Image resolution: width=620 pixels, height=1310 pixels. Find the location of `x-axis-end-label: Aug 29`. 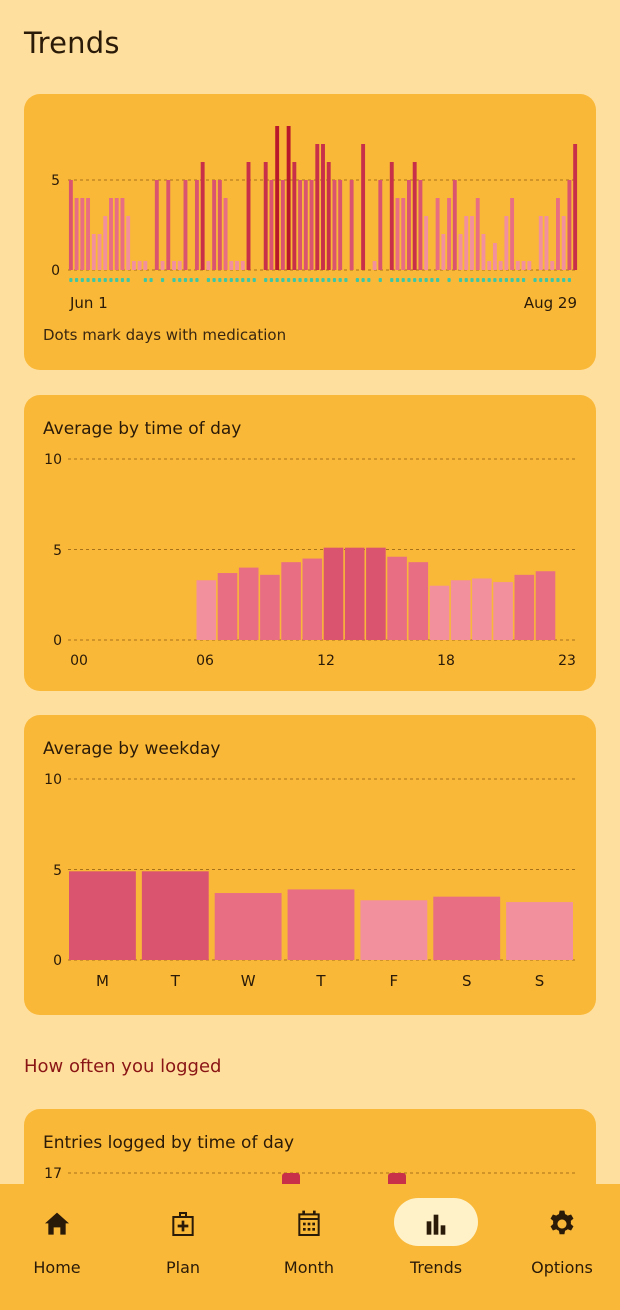

x-axis-end-label: Aug 29 is located at coordinates (550, 303).